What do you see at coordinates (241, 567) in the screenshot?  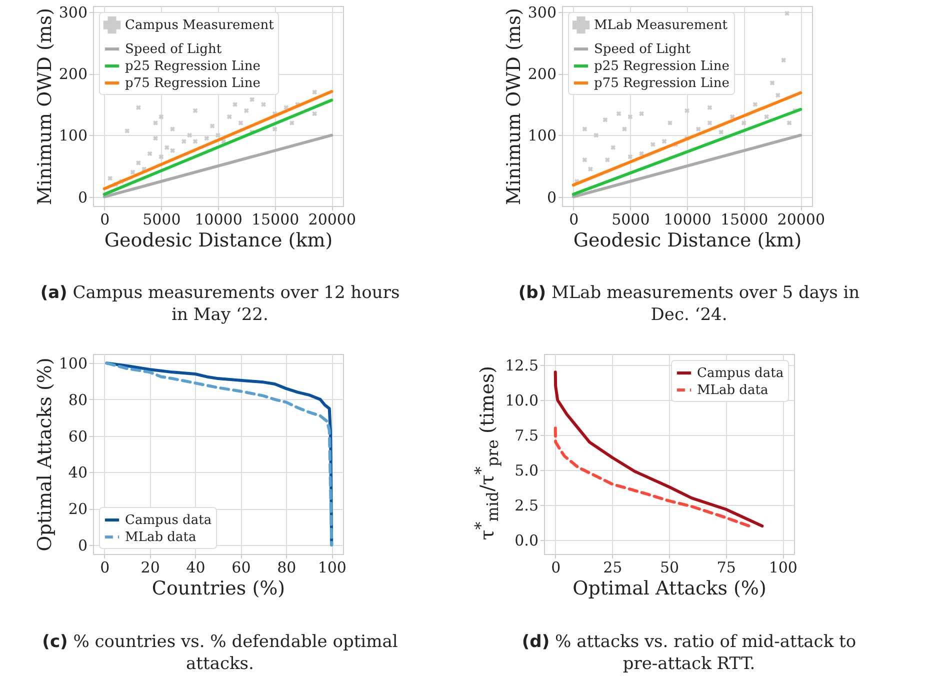 I see `x-tick-label: 60` at bounding box center [241, 567].